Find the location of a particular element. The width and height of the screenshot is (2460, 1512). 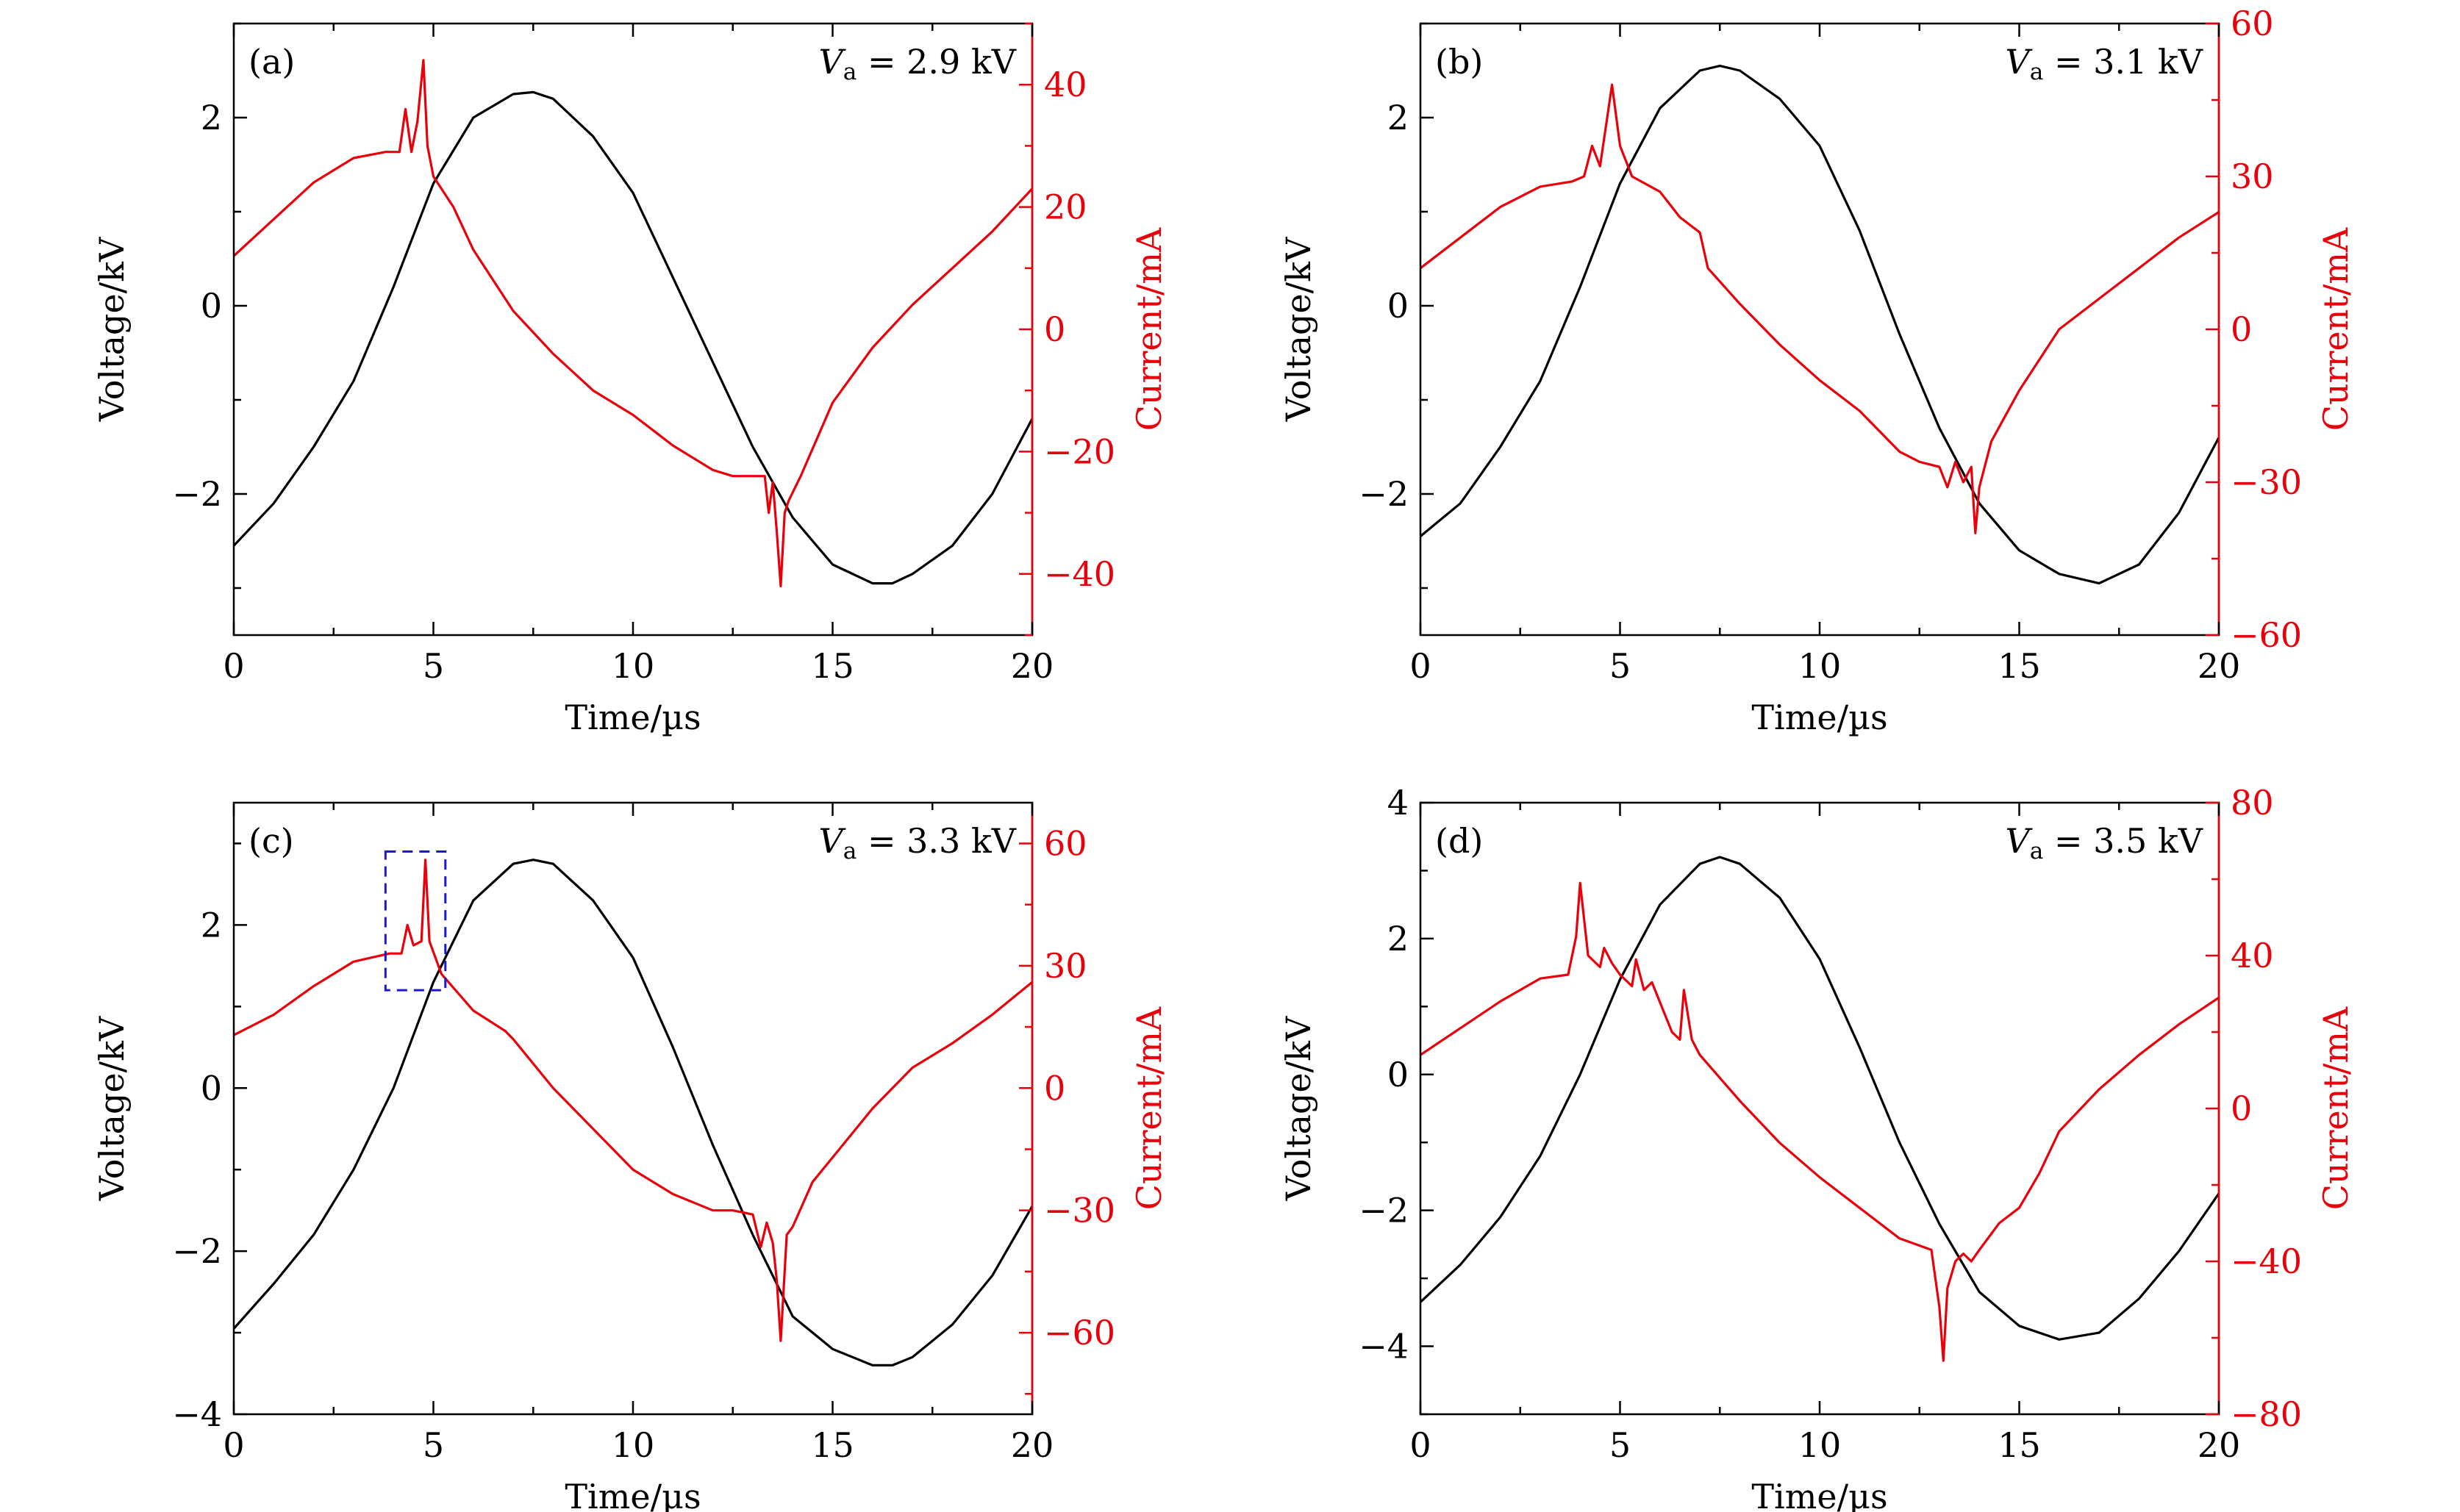

y-tick-label: 4 is located at coordinates (1398, 803).